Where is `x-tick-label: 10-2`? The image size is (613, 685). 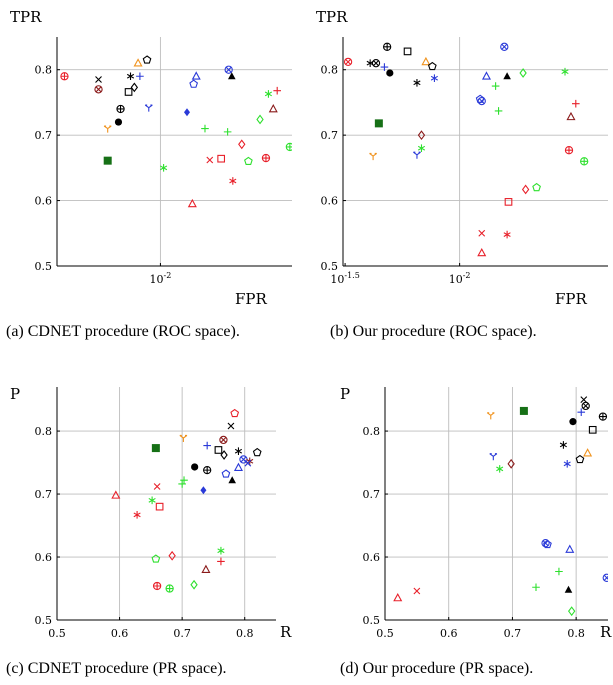
x-tick-label: 10-2 is located at coordinates (161, 278).